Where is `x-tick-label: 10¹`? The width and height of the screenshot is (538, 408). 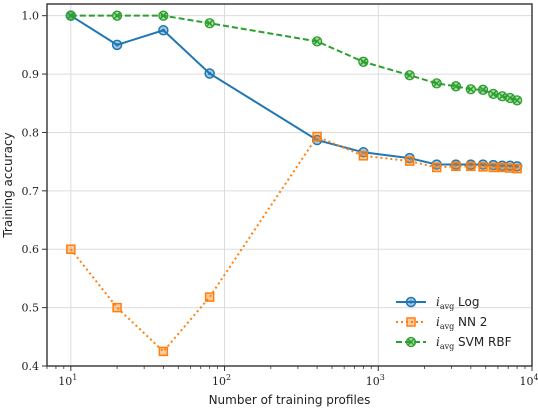 x-tick-label: 10¹ is located at coordinates (67, 380).